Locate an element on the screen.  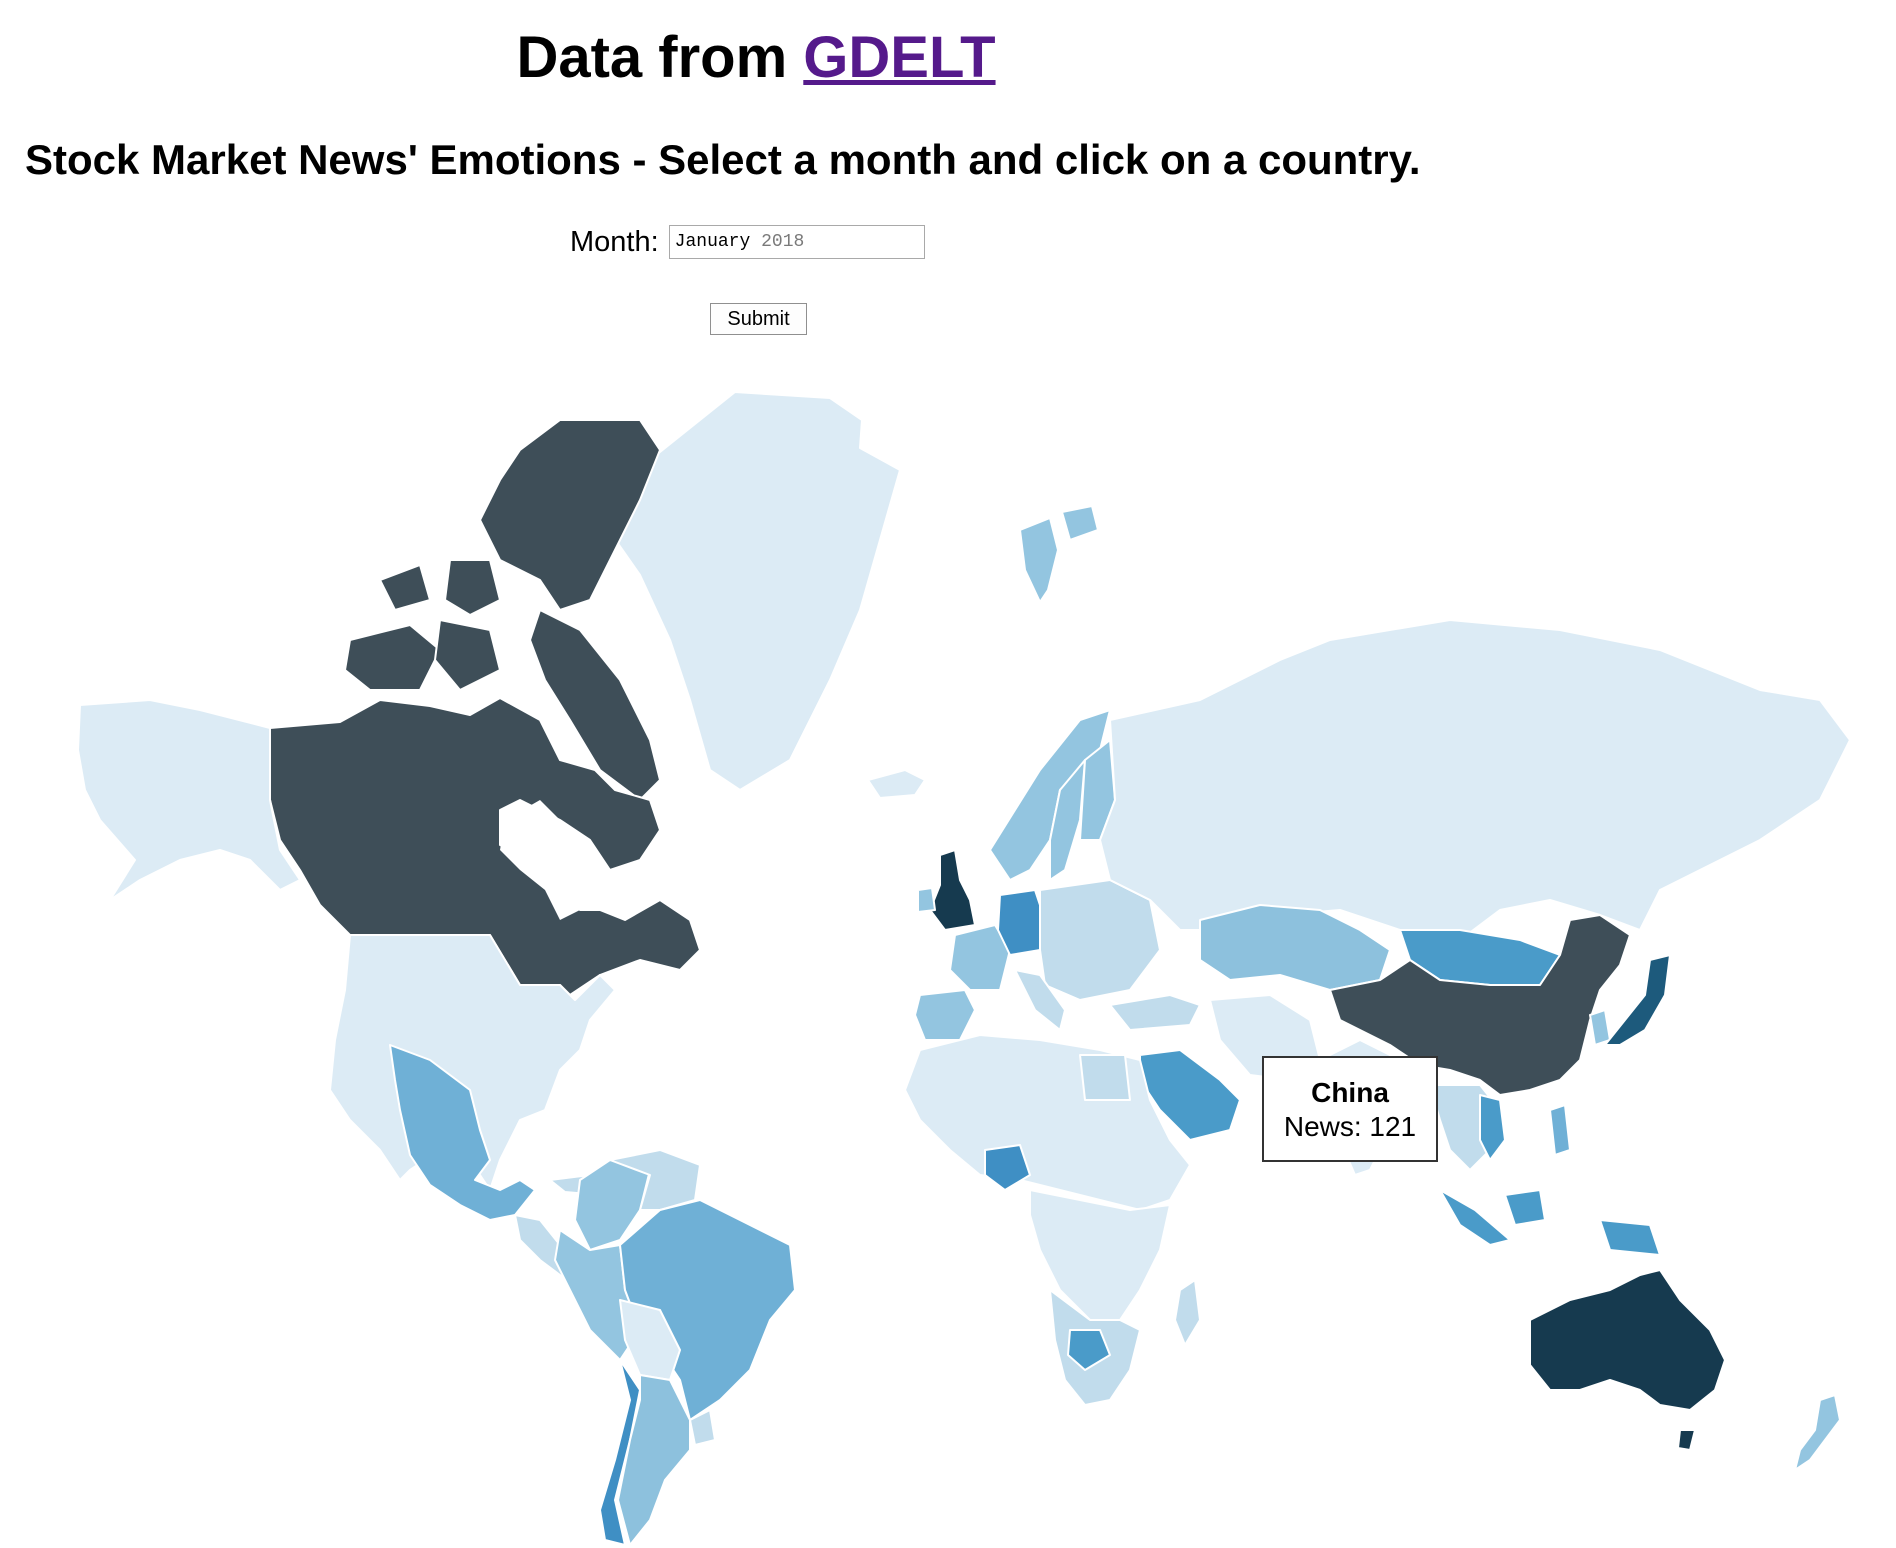
country-ireland is located at coordinates (926, 900).